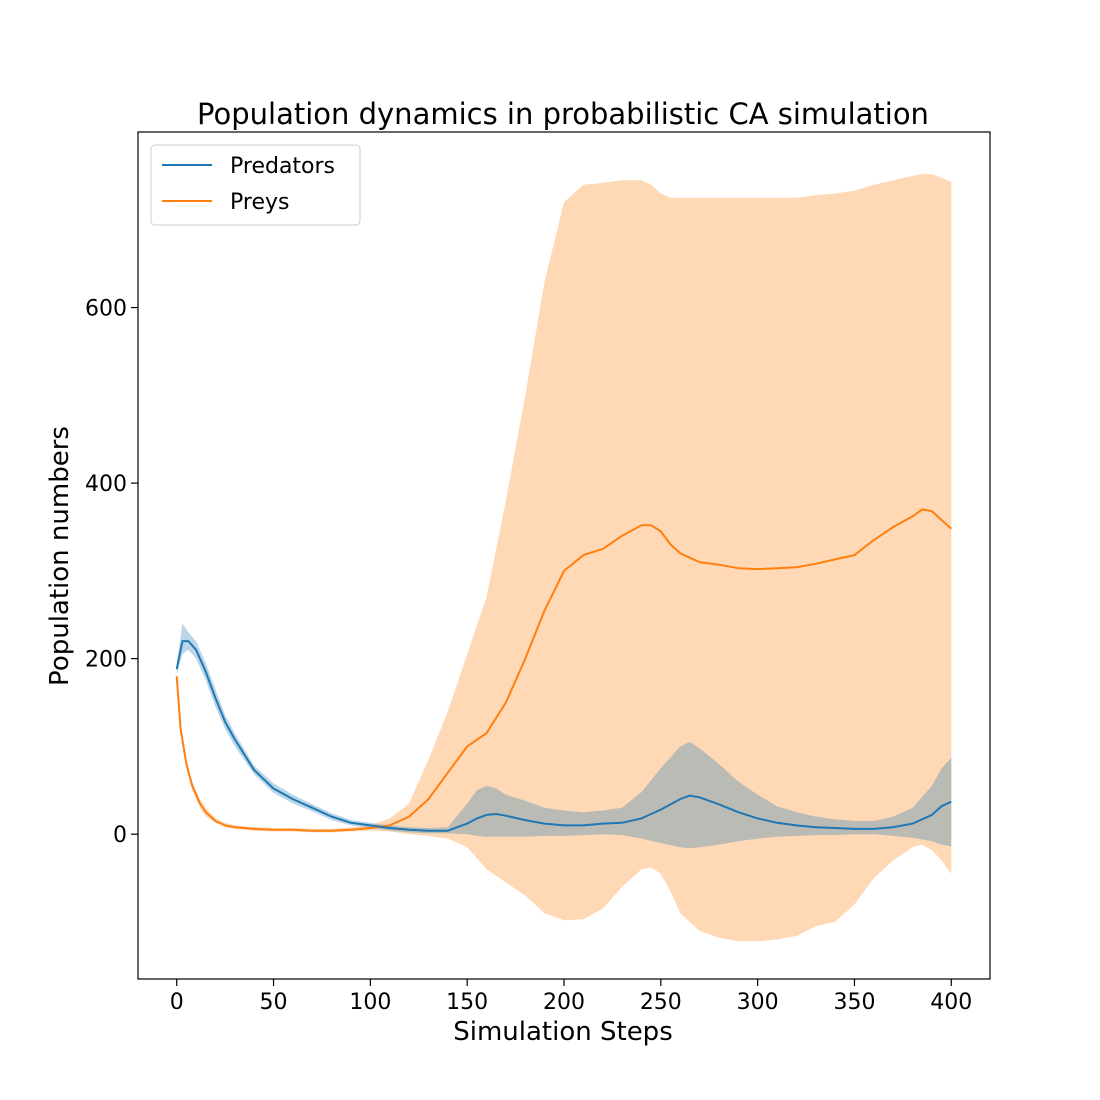 This screenshot has width=1100, height=1100. Describe the element at coordinates (259, 202) in the screenshot. I see `legend-label-preys: Preys` at that location.